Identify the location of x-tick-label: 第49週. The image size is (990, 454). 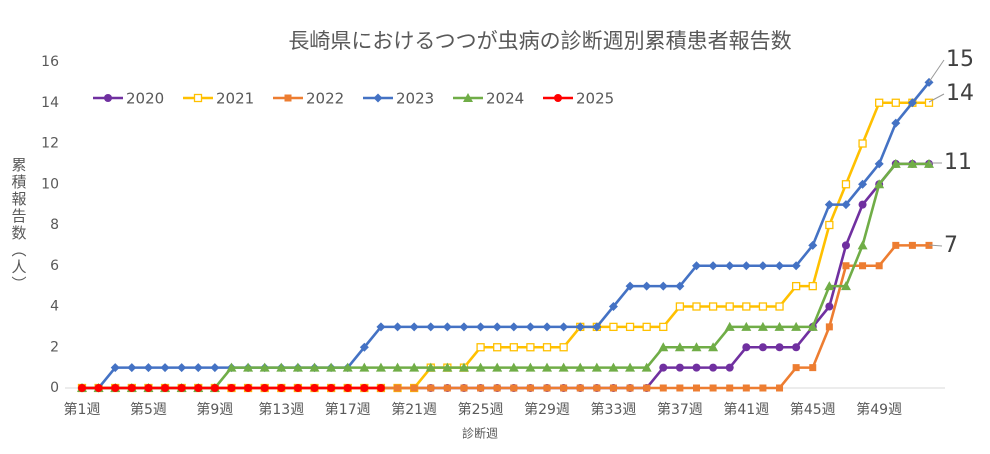
(879, 409).